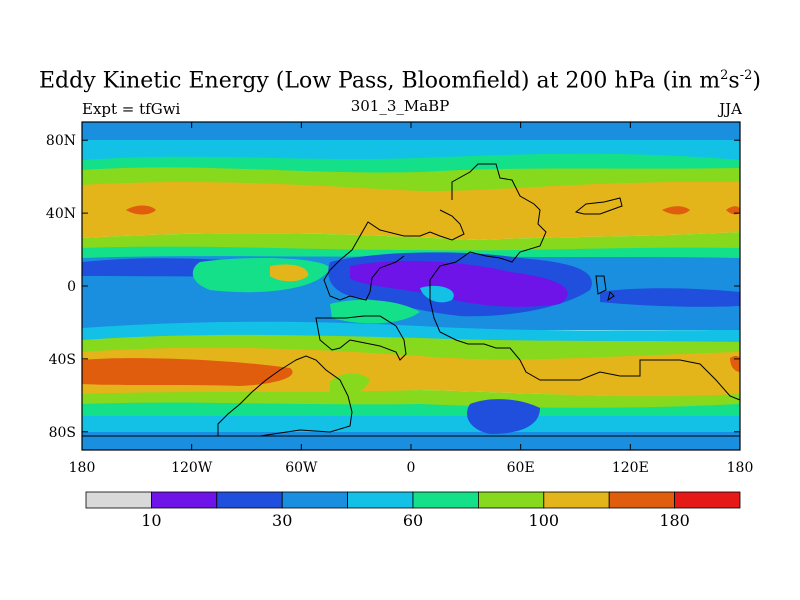 This screenshot has width=800, height=600. I want to click on right-subtitle: JJA, so click(730, 109).